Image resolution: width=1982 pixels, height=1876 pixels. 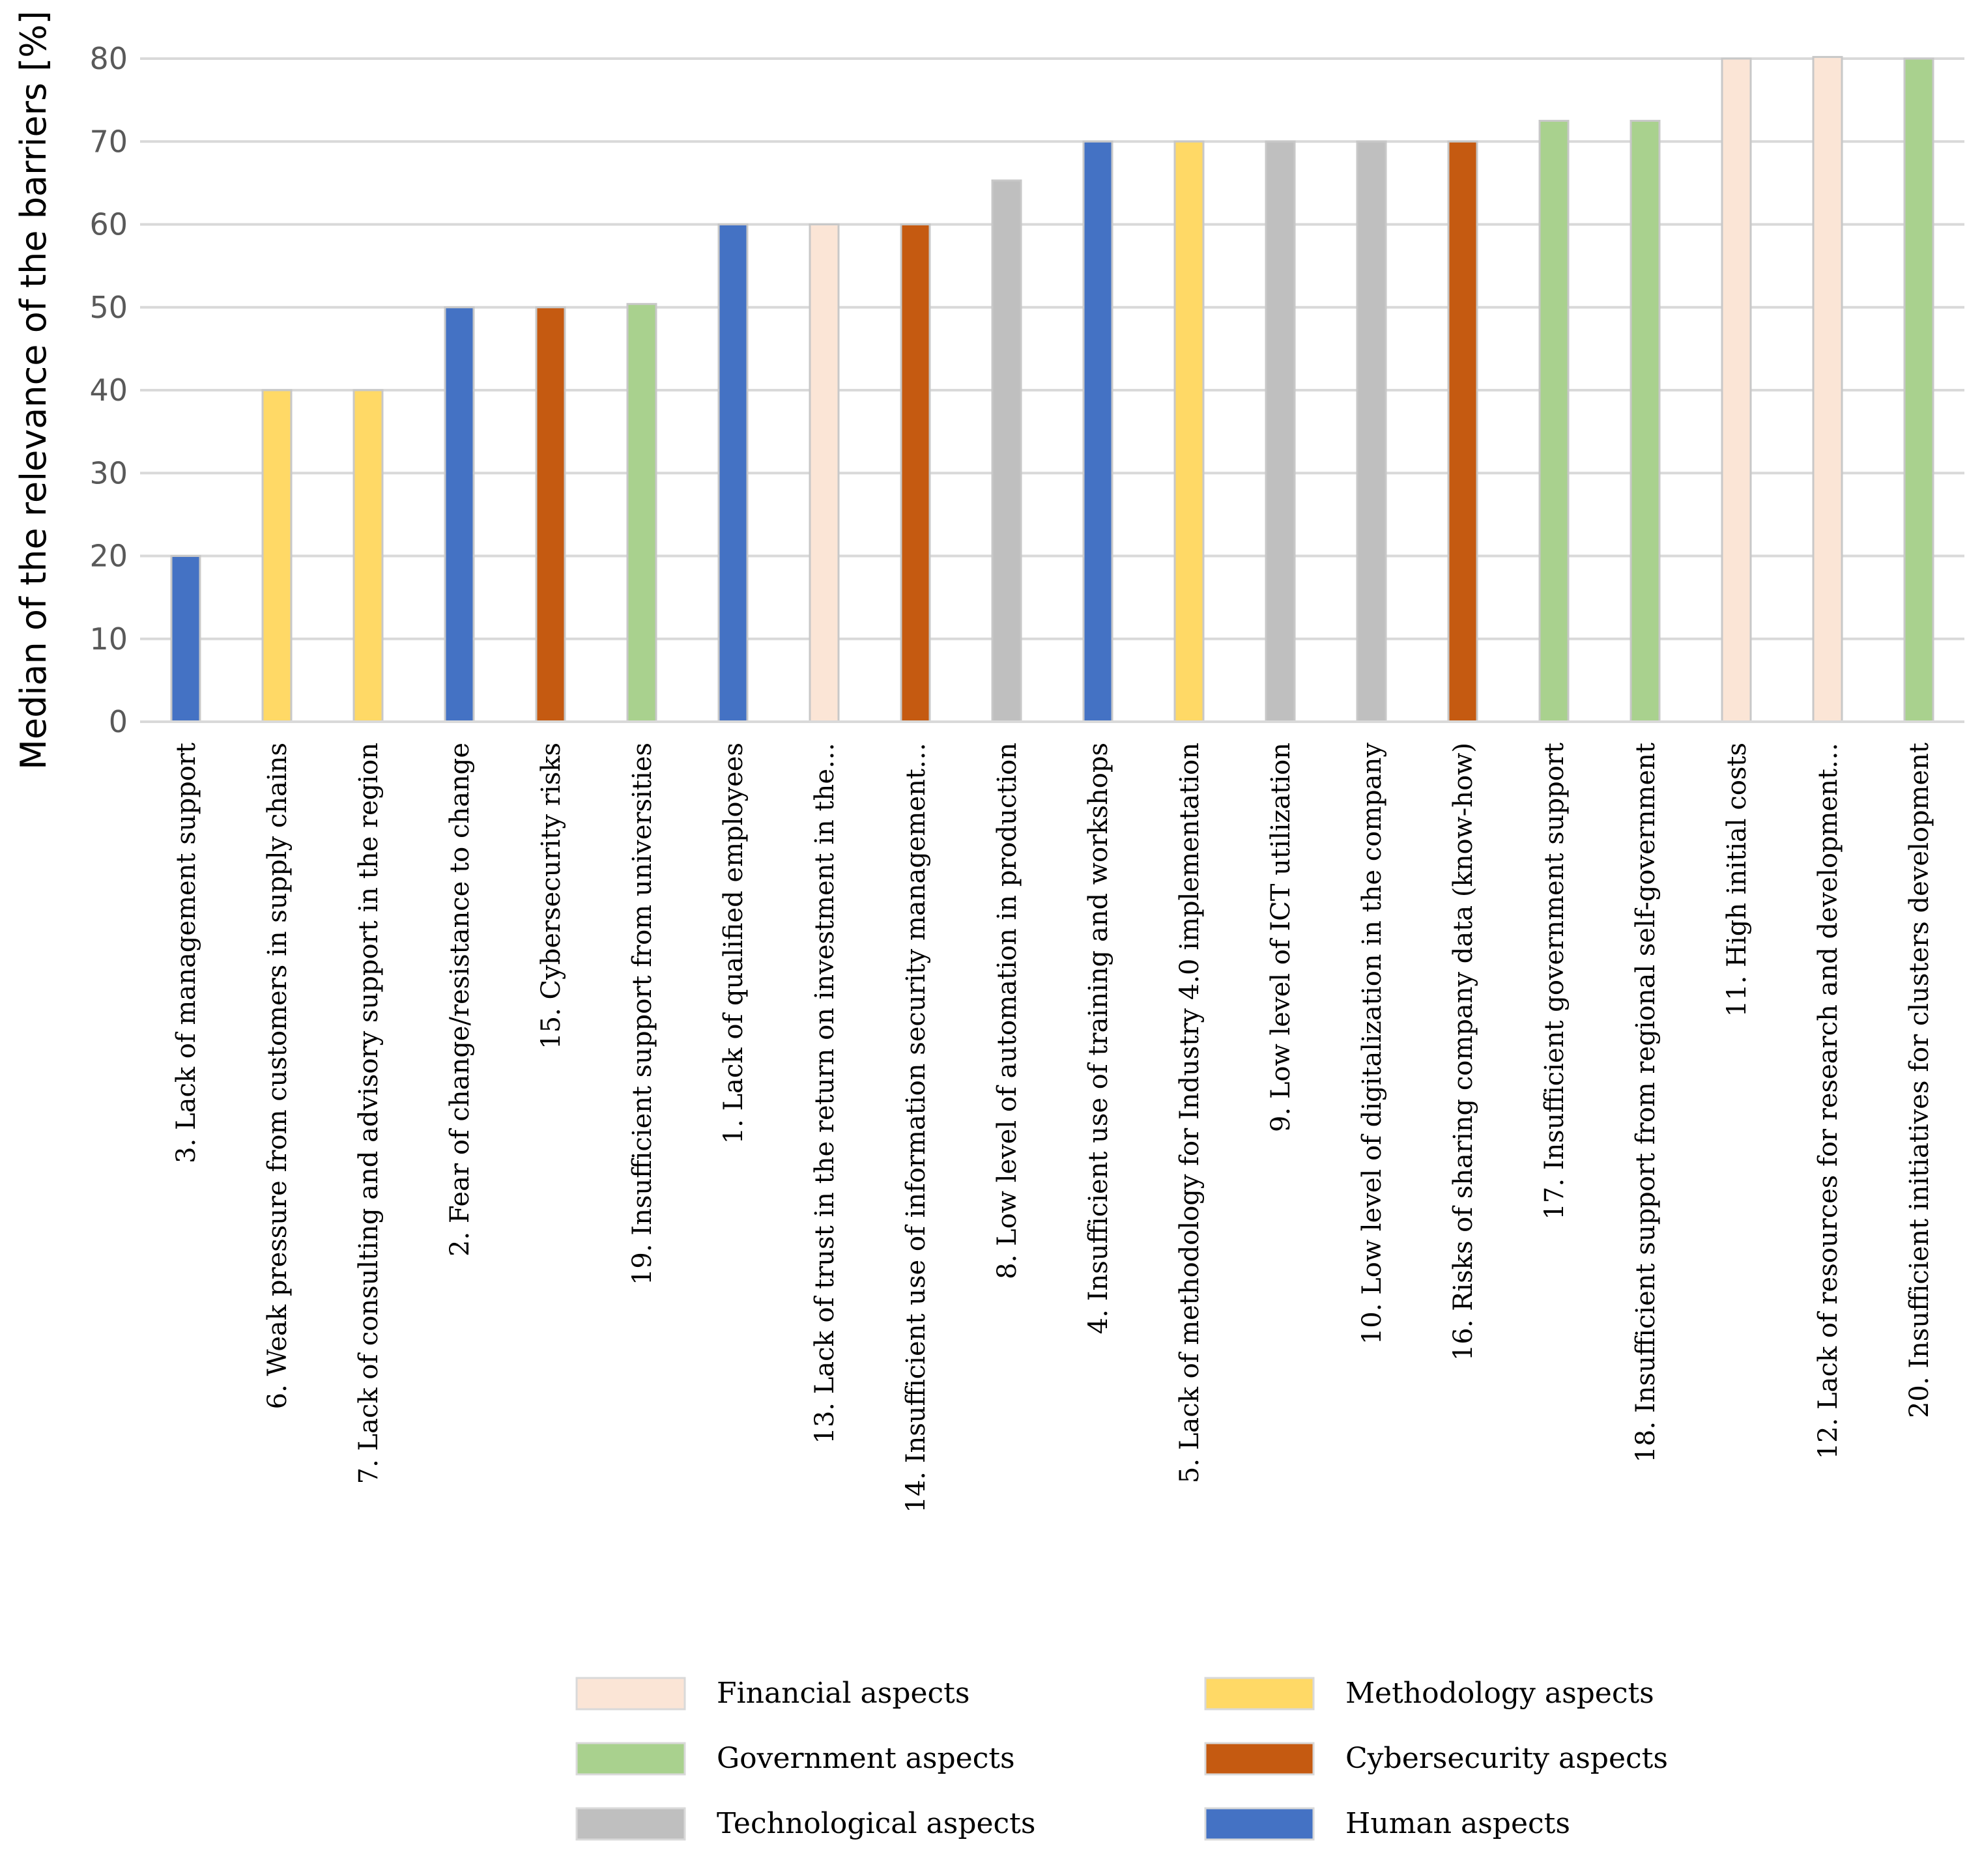 I want to click on y-tick-label: 80, so click(x=108, y=58).